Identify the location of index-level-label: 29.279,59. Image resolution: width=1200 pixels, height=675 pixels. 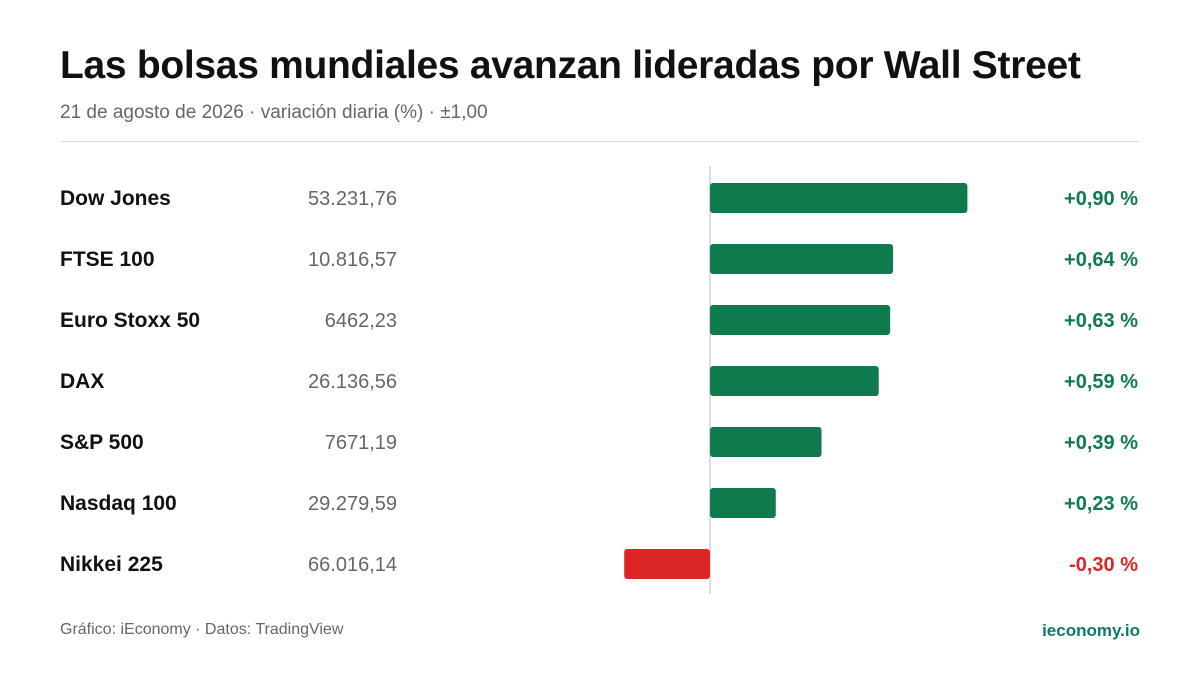
(352, 504).